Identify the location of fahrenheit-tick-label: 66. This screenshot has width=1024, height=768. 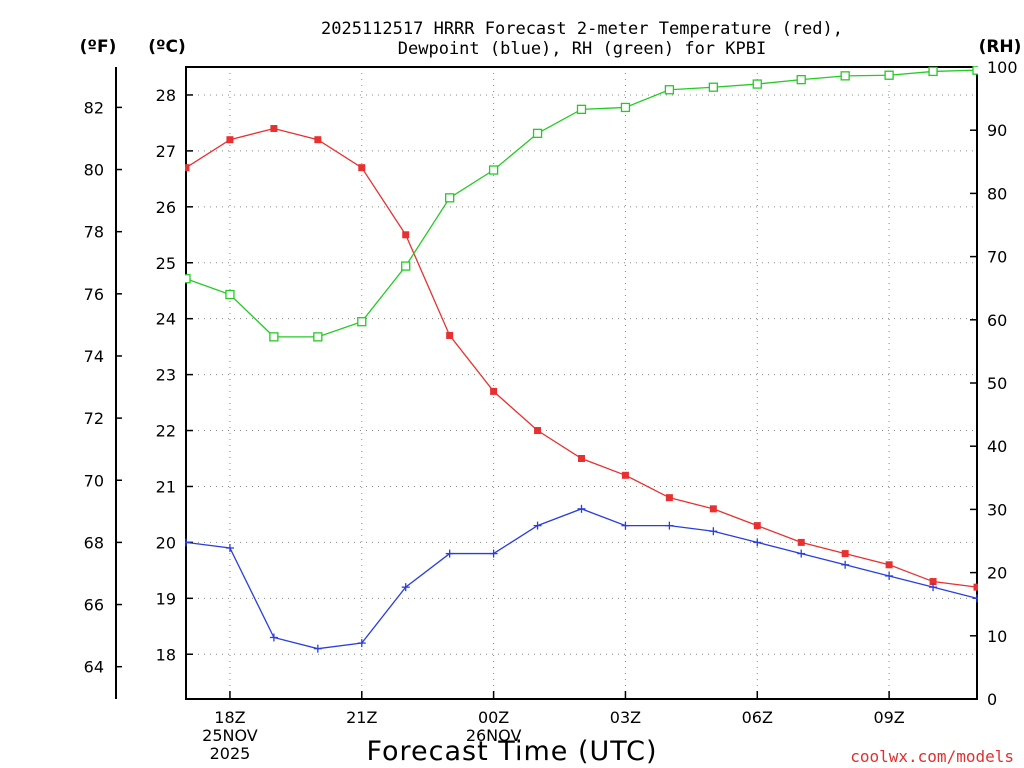
(94, 605).